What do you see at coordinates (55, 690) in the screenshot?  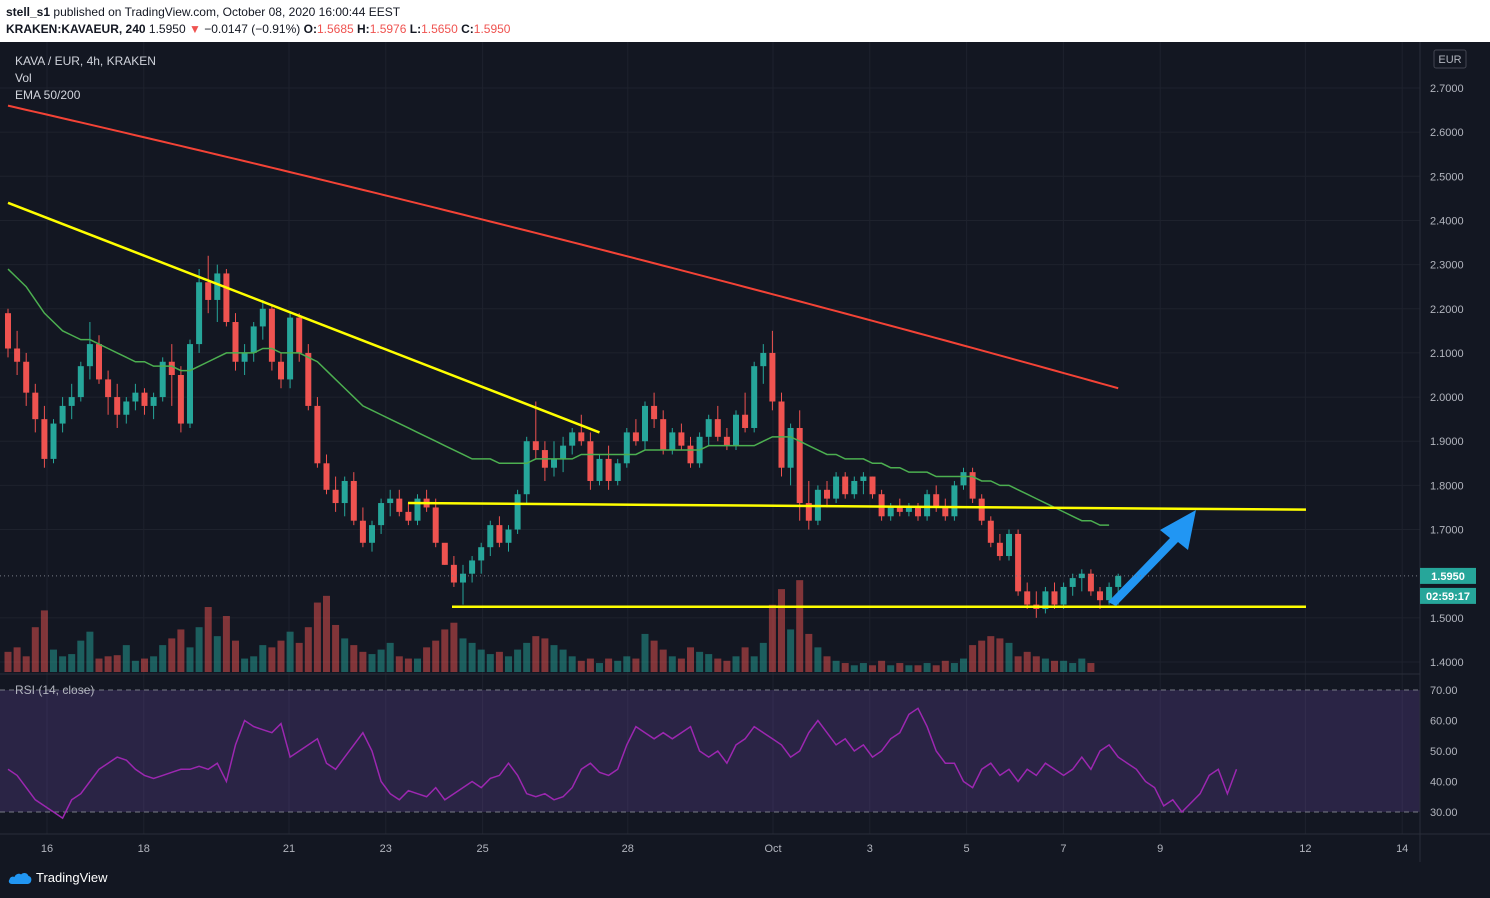 I see `rsi-legend: RSI (14, close)` at bounding box center [55, 690].